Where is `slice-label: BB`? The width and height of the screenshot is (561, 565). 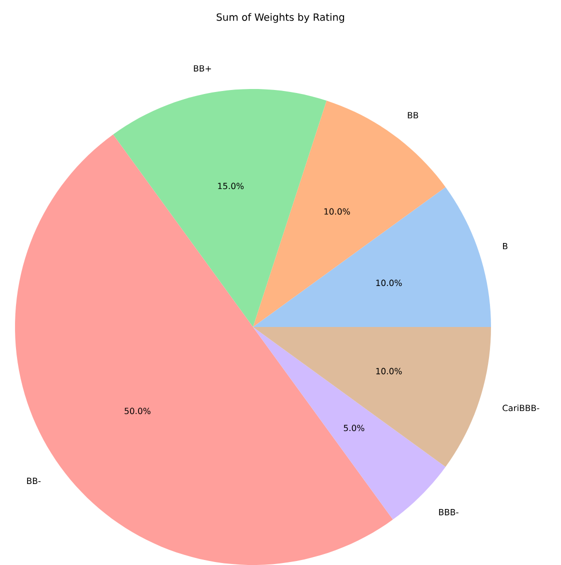 slice-label: BB is located at coordinates (413, 115).